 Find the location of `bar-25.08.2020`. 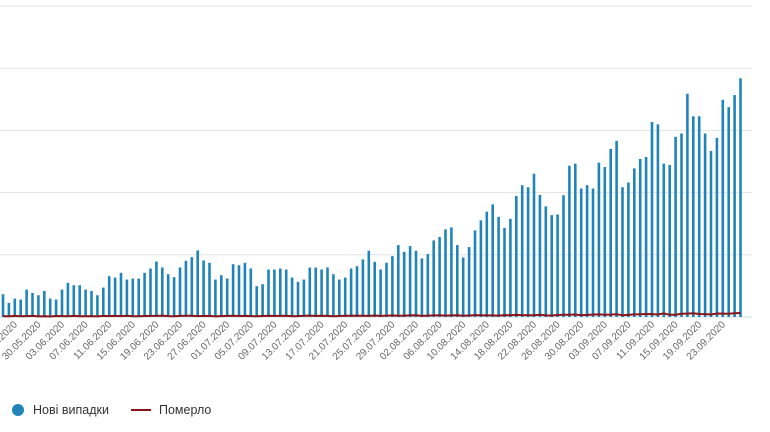

bar-25.08.2020 is located at coordinates (551, 266).